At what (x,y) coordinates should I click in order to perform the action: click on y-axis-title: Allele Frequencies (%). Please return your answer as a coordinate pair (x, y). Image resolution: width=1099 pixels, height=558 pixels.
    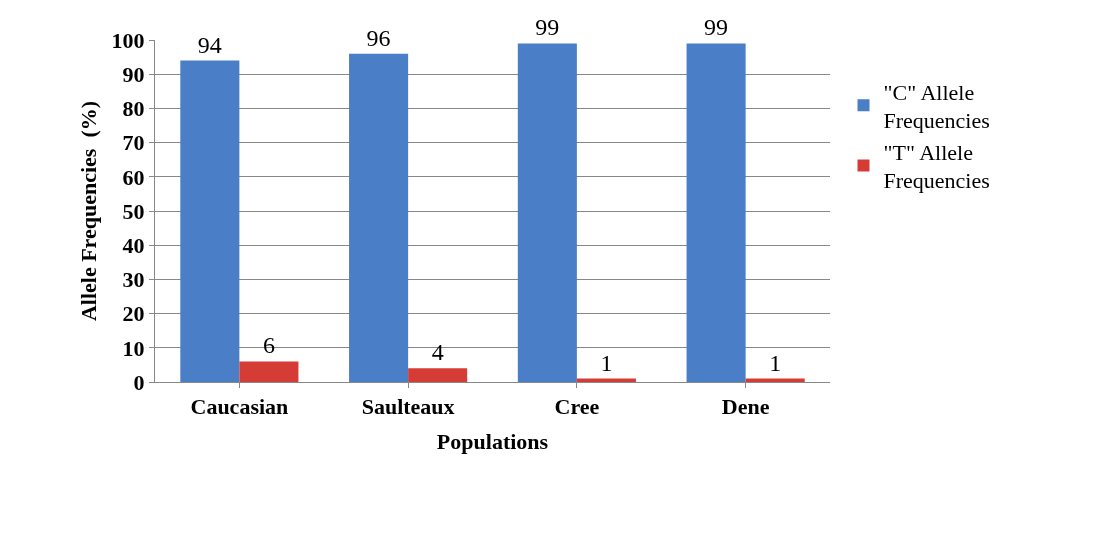
    Looking at the image, I should click on (89, 211).